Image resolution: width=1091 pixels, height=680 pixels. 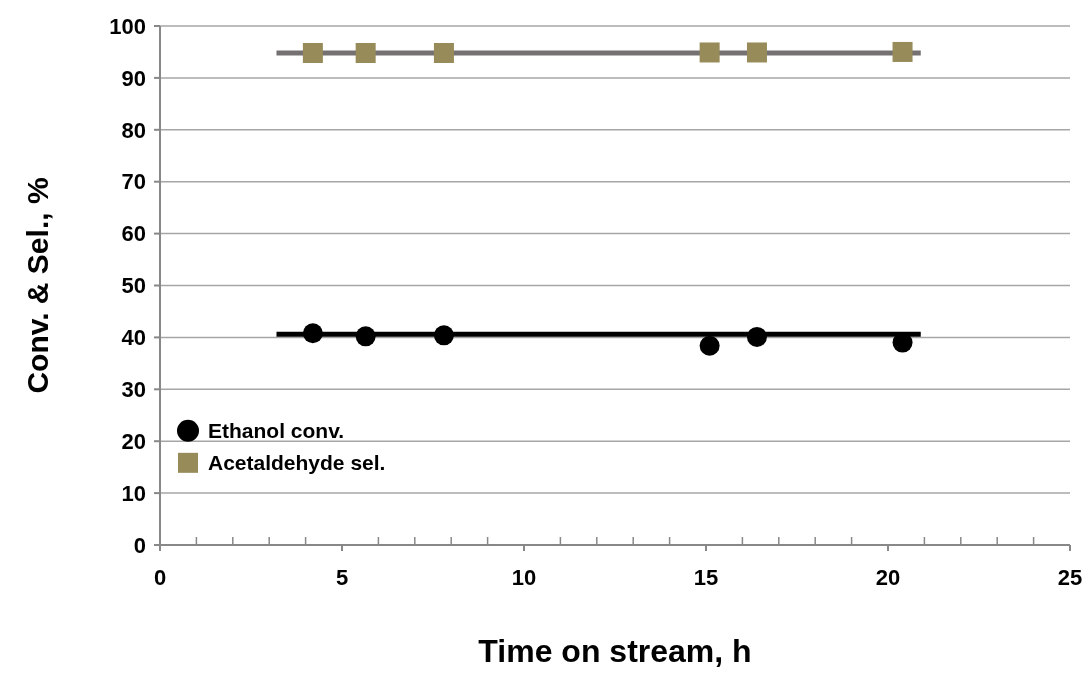 I want to click on x-tick-label: 5, so click(x=342, y=577).